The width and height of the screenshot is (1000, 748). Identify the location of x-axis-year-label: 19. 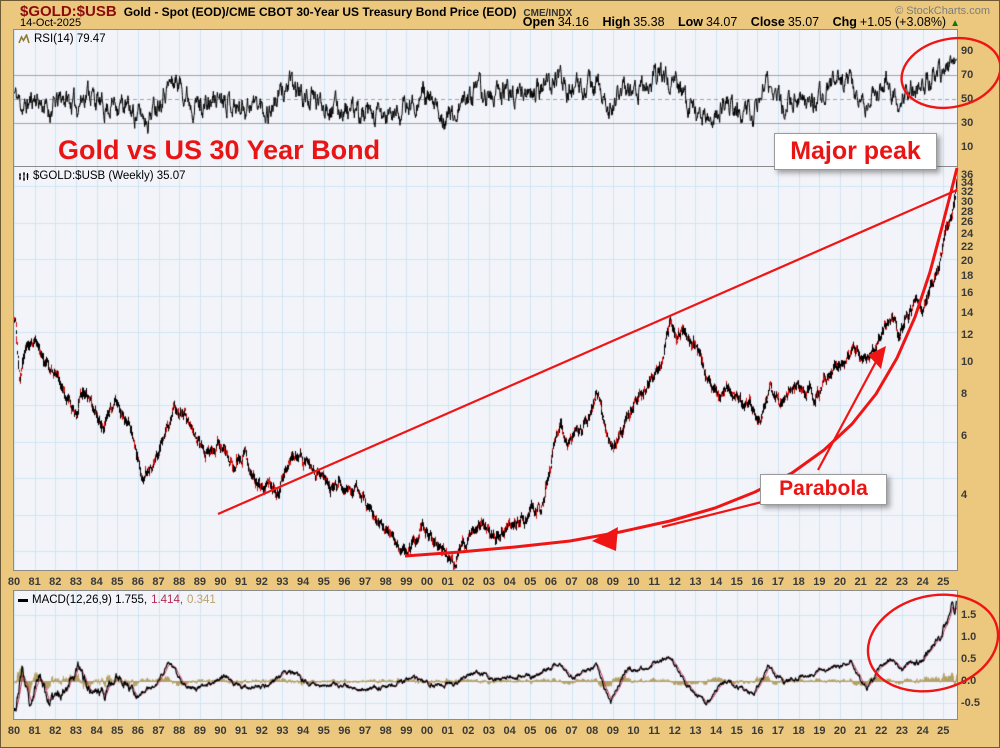
(819, 731).